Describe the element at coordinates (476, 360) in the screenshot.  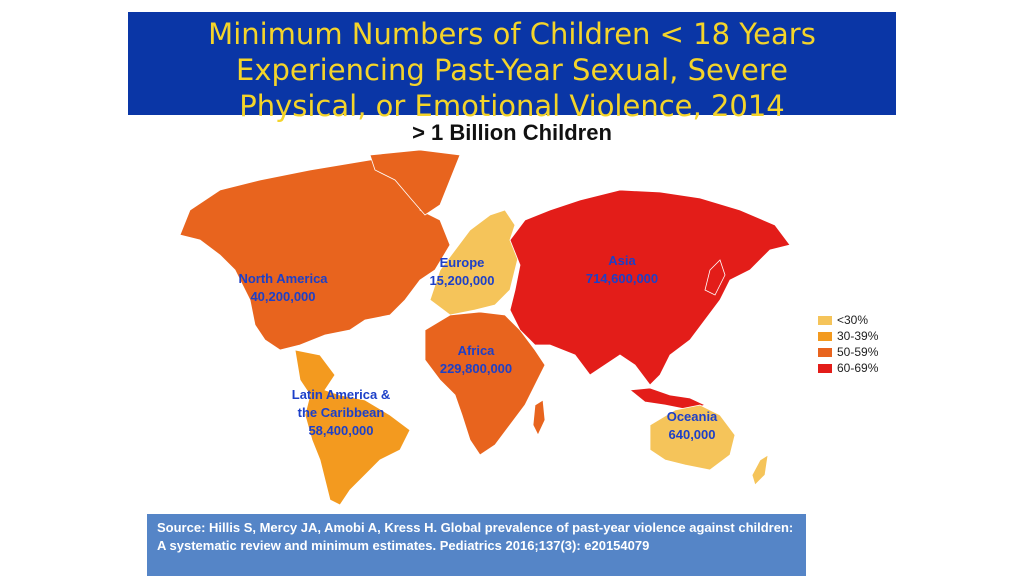
I see `label-africa: Africa 229,800,000` at that location.